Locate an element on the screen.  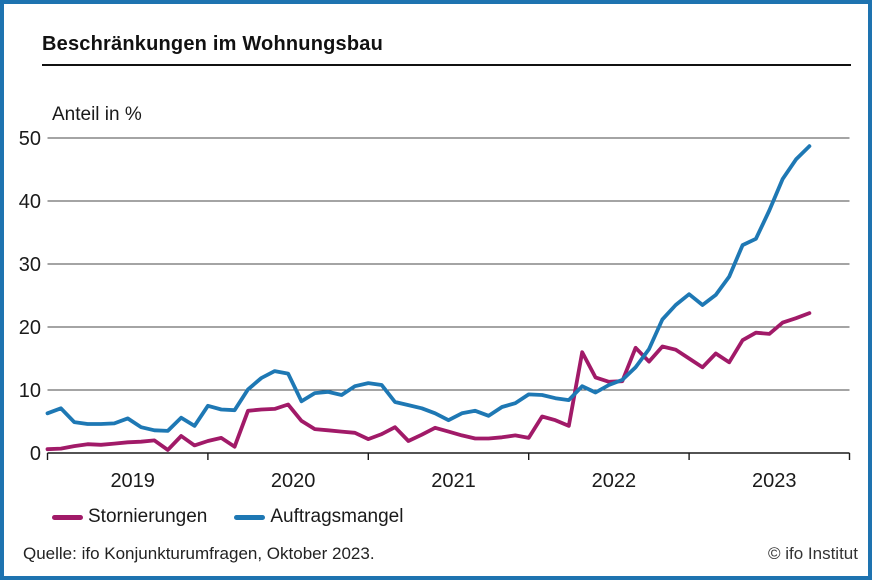
y-tick-label-30: 30 is located at coordinates (30, 265).